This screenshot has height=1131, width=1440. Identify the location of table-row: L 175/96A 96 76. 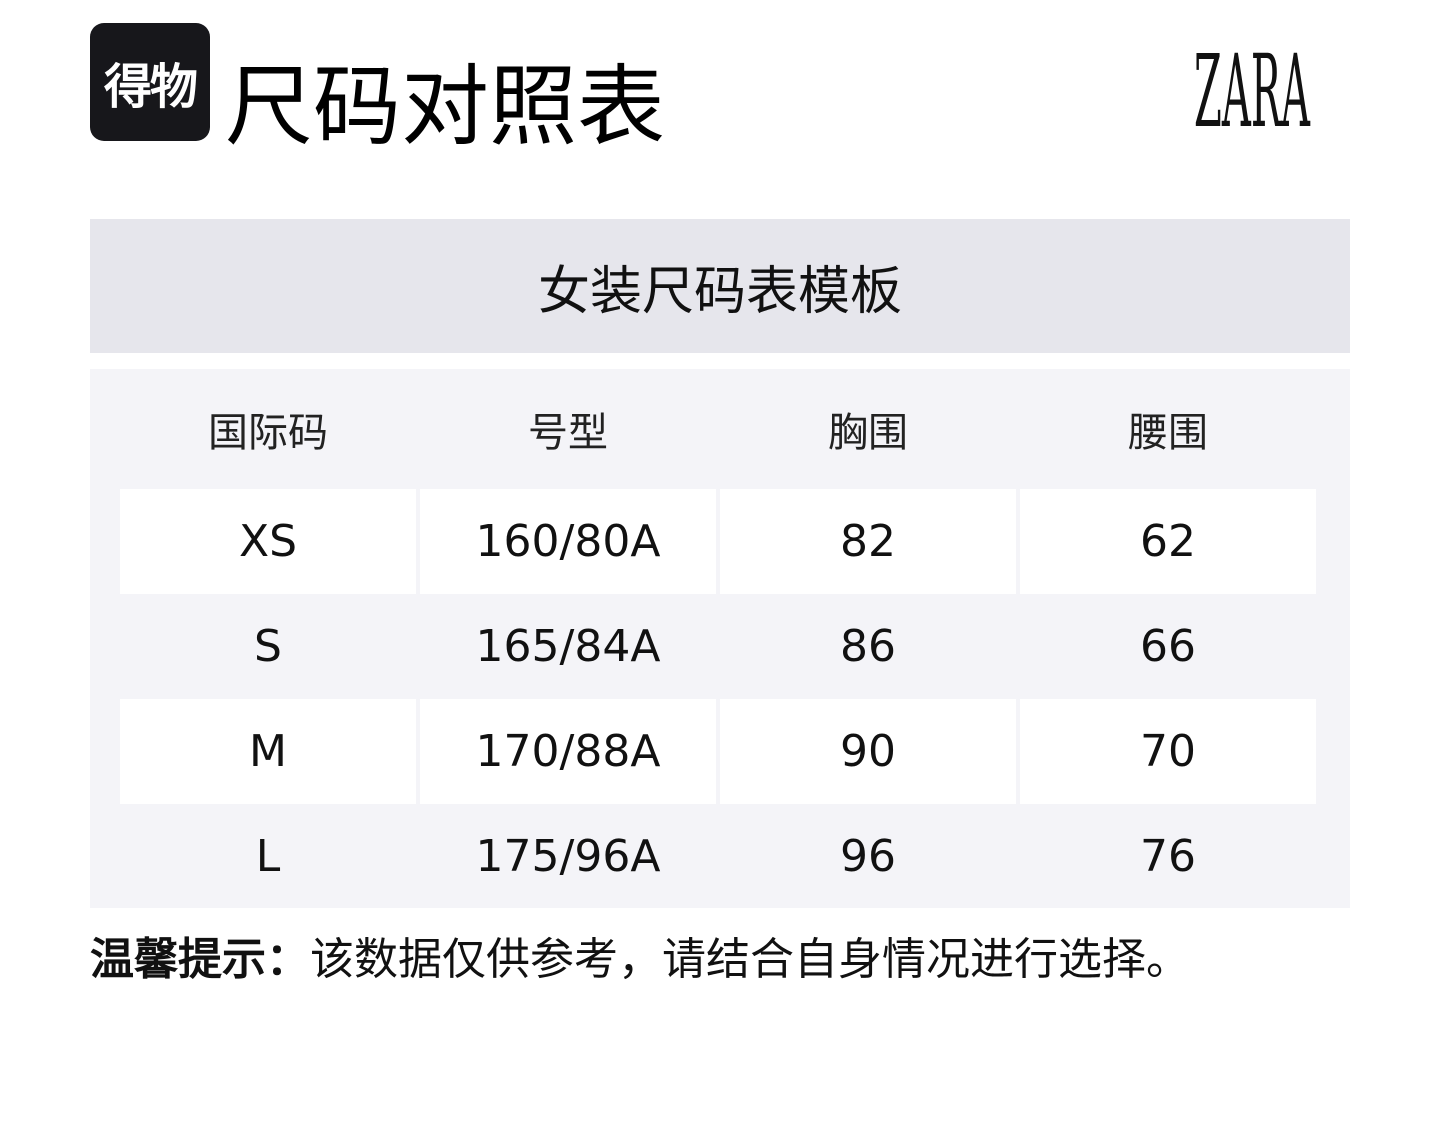
(720, 856).